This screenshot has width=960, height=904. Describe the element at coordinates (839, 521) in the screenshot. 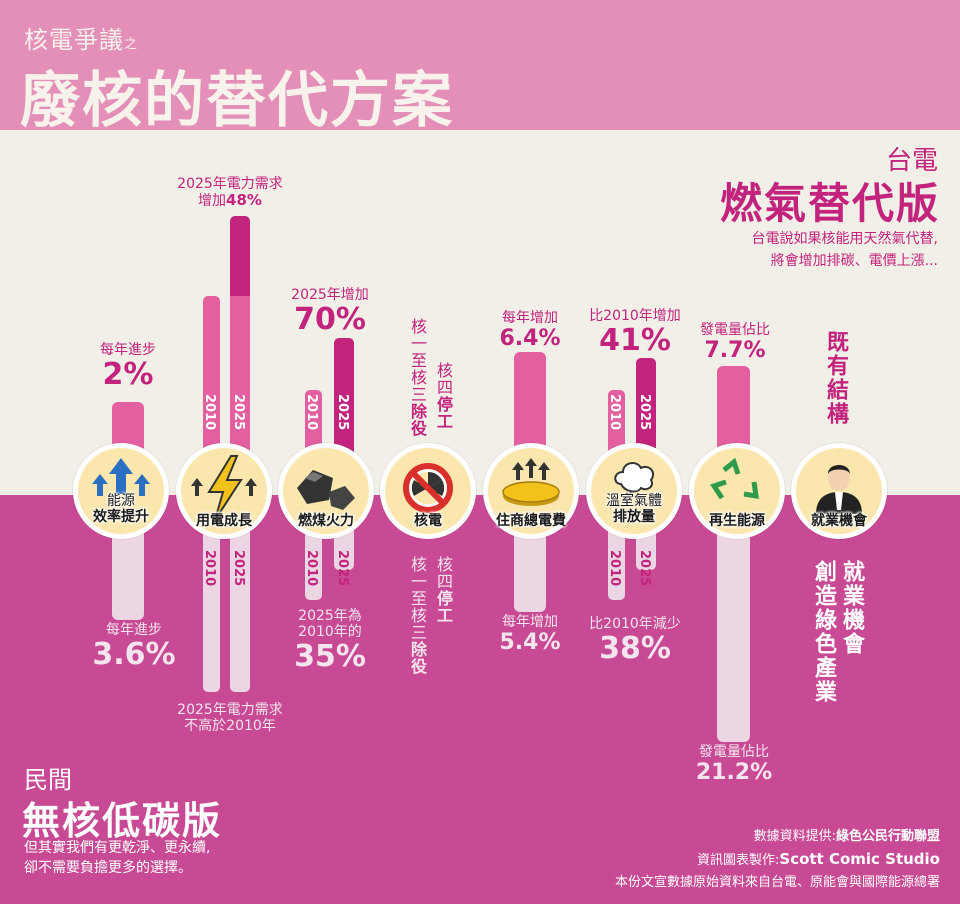

I see `jobs-caption: 就業機會` at that location.